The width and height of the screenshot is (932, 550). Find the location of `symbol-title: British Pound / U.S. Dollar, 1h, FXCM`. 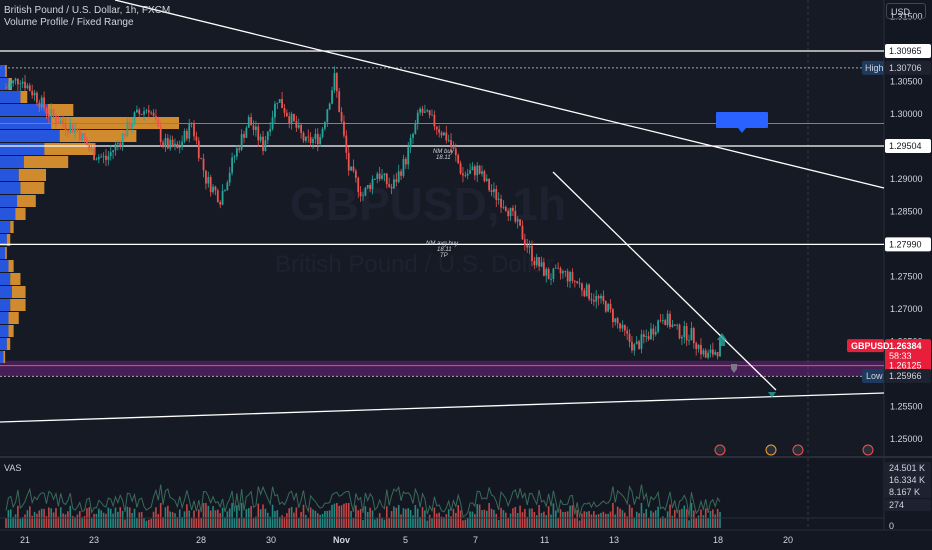

symbol-title: British Pound / U.S. Dollar, 1h, FXCM is located at coordinates (87, 10).